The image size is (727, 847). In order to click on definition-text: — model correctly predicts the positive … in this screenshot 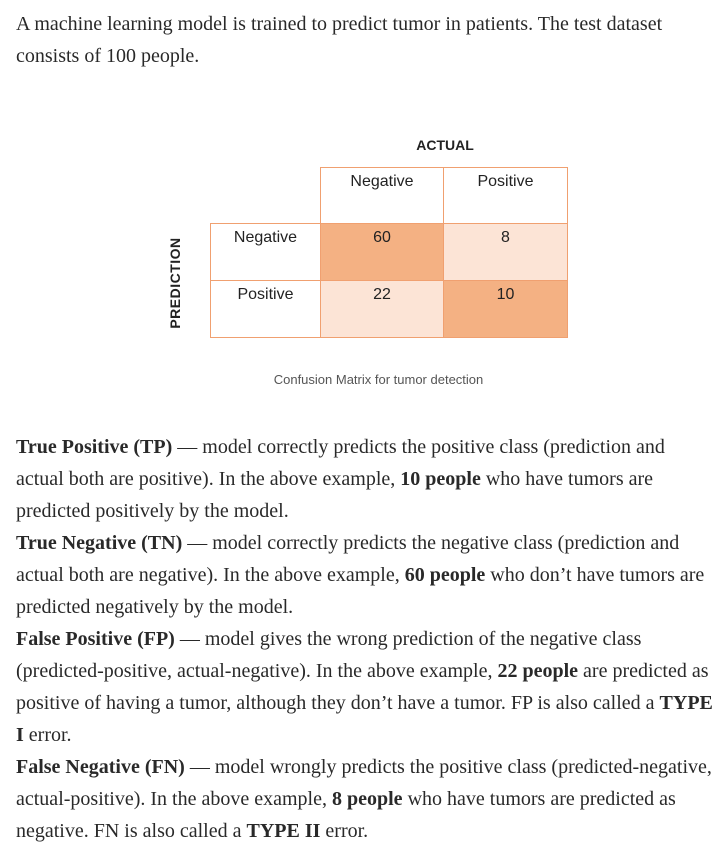, I will do `click(340, 463)`.